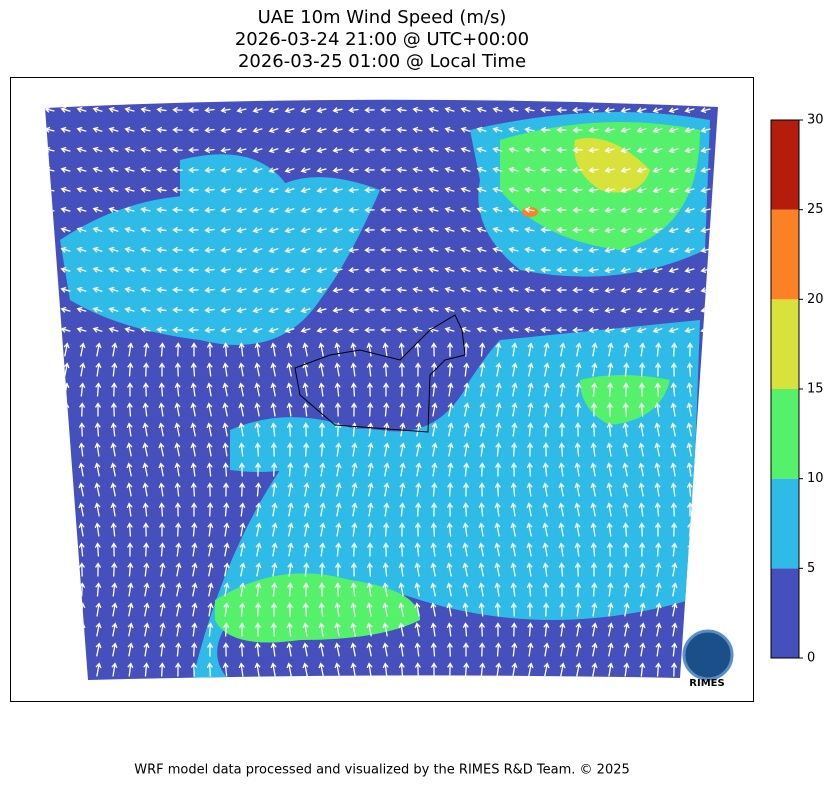 The width and height of the screenshot is (835, 792). Describe the element at coordinates (785, 613) in the screenshot. I see `colorbar-bin` at that location.